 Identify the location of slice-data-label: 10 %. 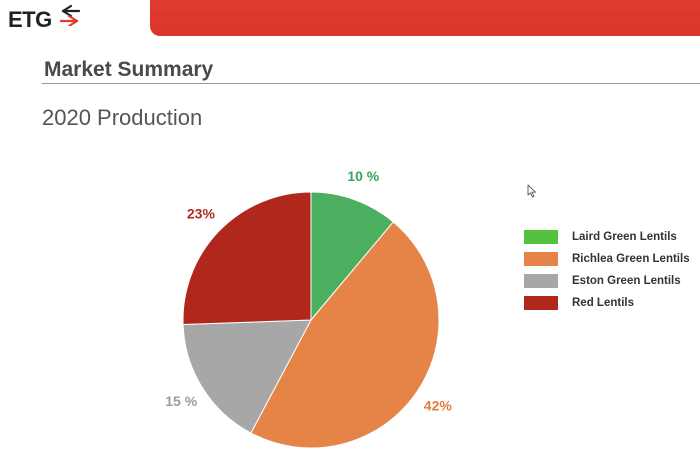
(363, 176).